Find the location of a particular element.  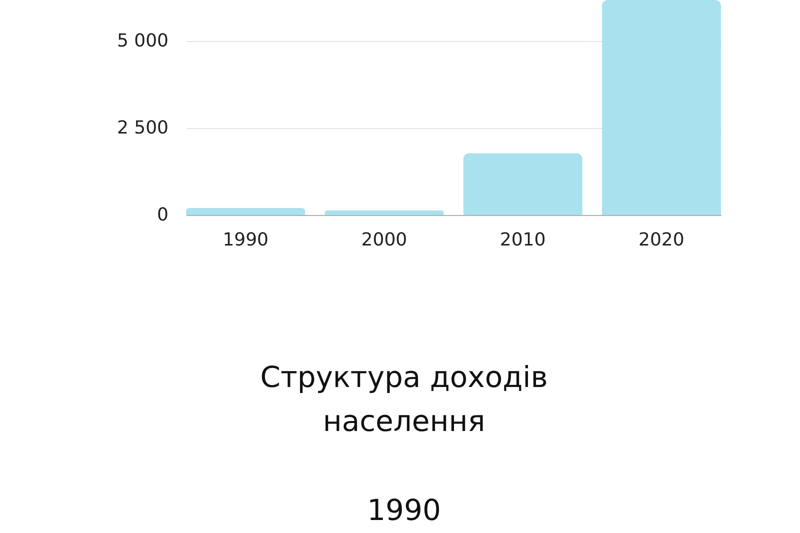

x-tick-label: 2010 is located at coordinates (523, 240).